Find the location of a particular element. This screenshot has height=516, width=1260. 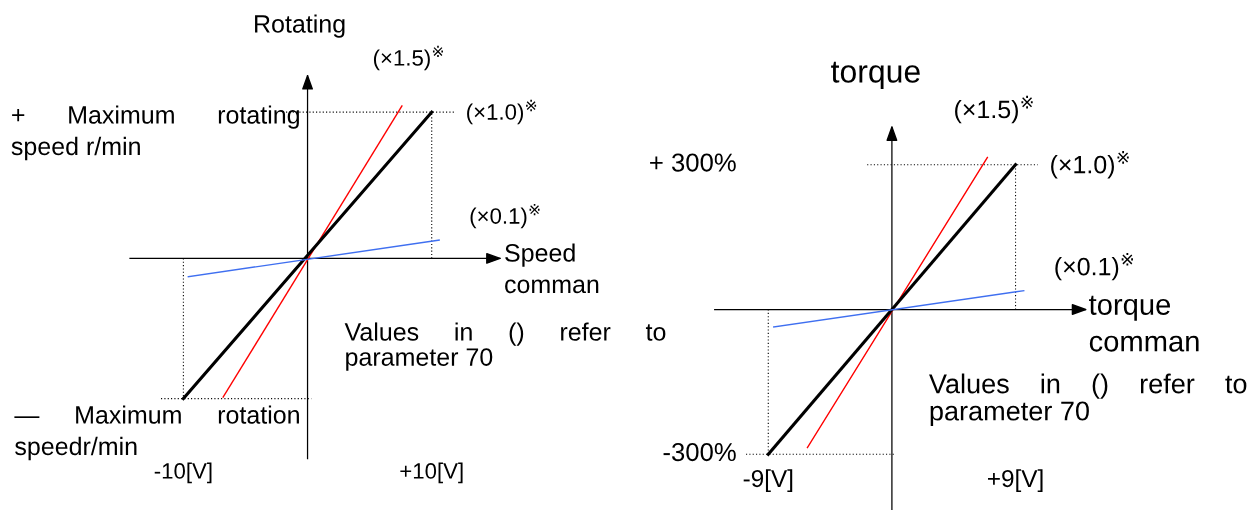

x-axis-title: Speed comman is located at coordinates (552, 268).